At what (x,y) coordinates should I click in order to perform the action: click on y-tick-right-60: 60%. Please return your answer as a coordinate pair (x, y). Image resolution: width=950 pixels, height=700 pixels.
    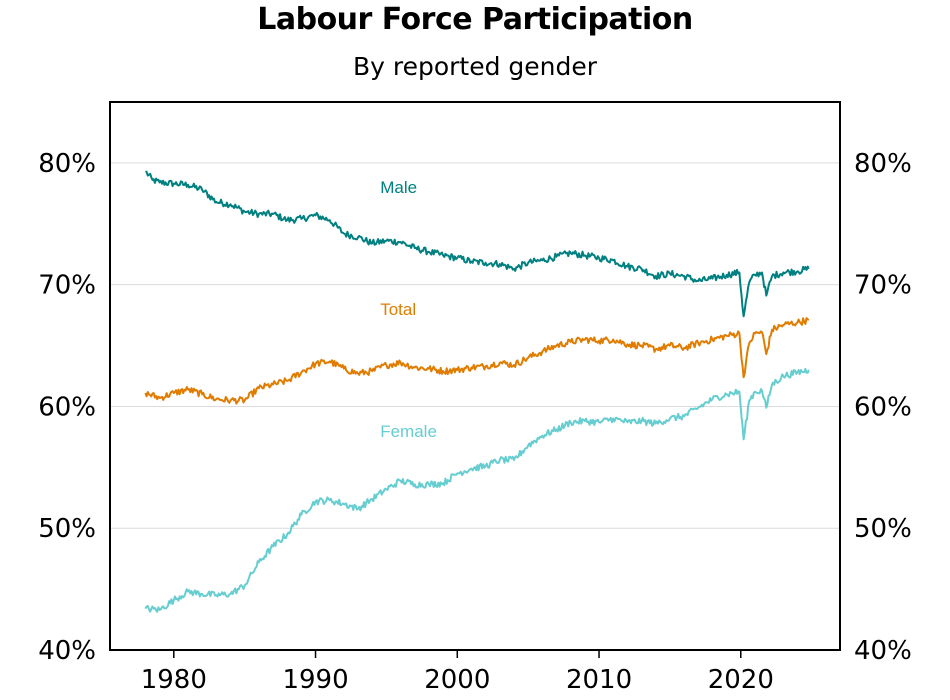
    Looking at the image, I should click on (883, 407).